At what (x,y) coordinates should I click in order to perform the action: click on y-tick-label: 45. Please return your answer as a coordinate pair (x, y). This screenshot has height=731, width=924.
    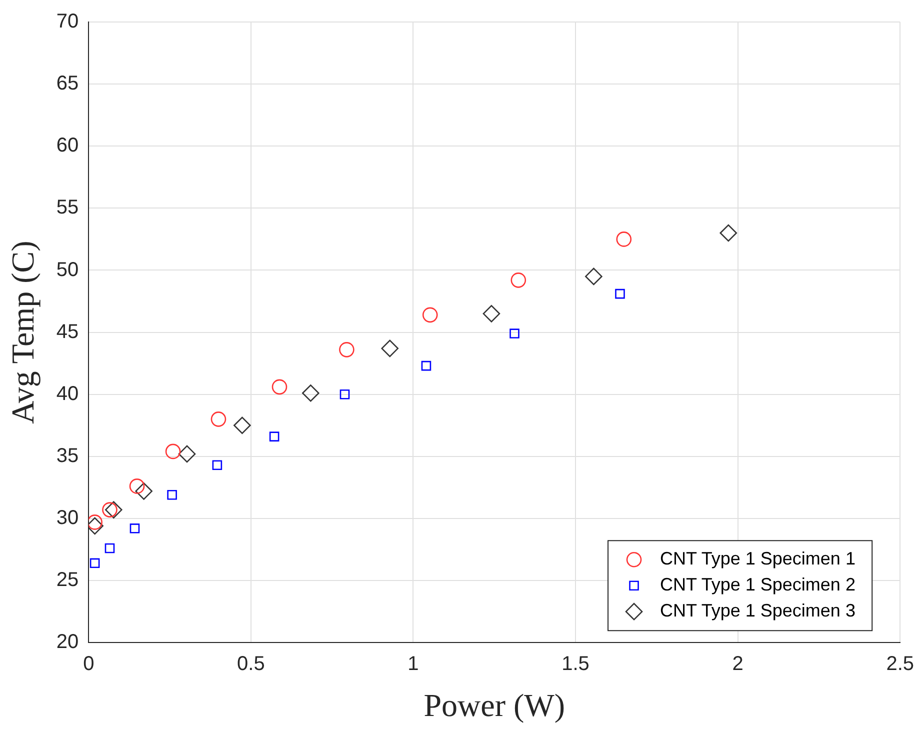
    Looking at the image, I should click on (67, 331).